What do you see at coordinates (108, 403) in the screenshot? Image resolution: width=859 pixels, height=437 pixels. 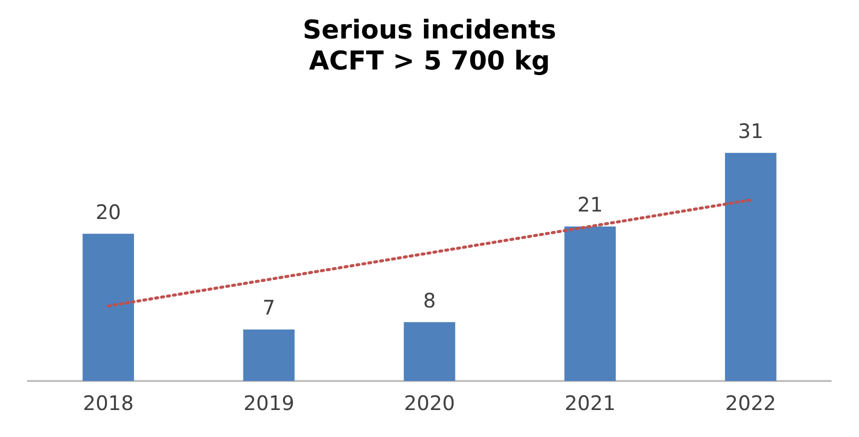 I see `x-tick-label: 2018` at bounding box center [108, 403].